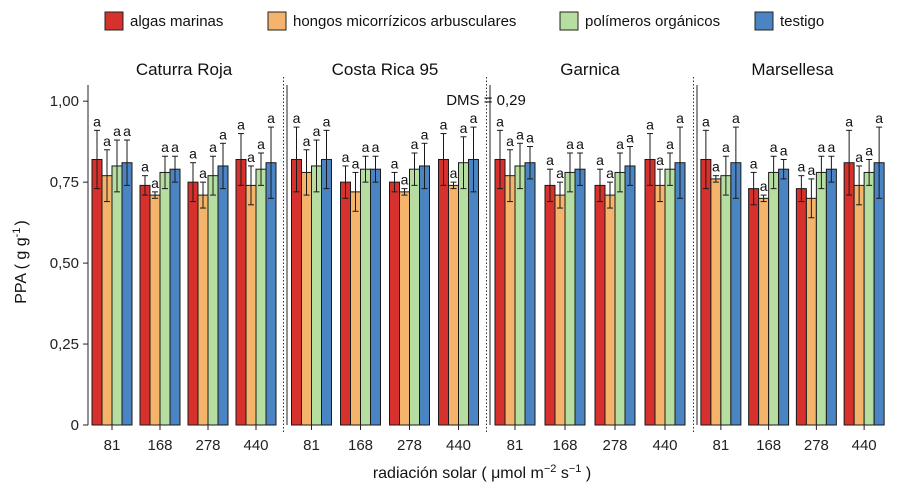 The width and height of the screenshot is (900, 491). Describe the element at coordinates (404, 21) in the screenshot. I see `legend-label: hongos micorrízicos arbusculares` at that location.